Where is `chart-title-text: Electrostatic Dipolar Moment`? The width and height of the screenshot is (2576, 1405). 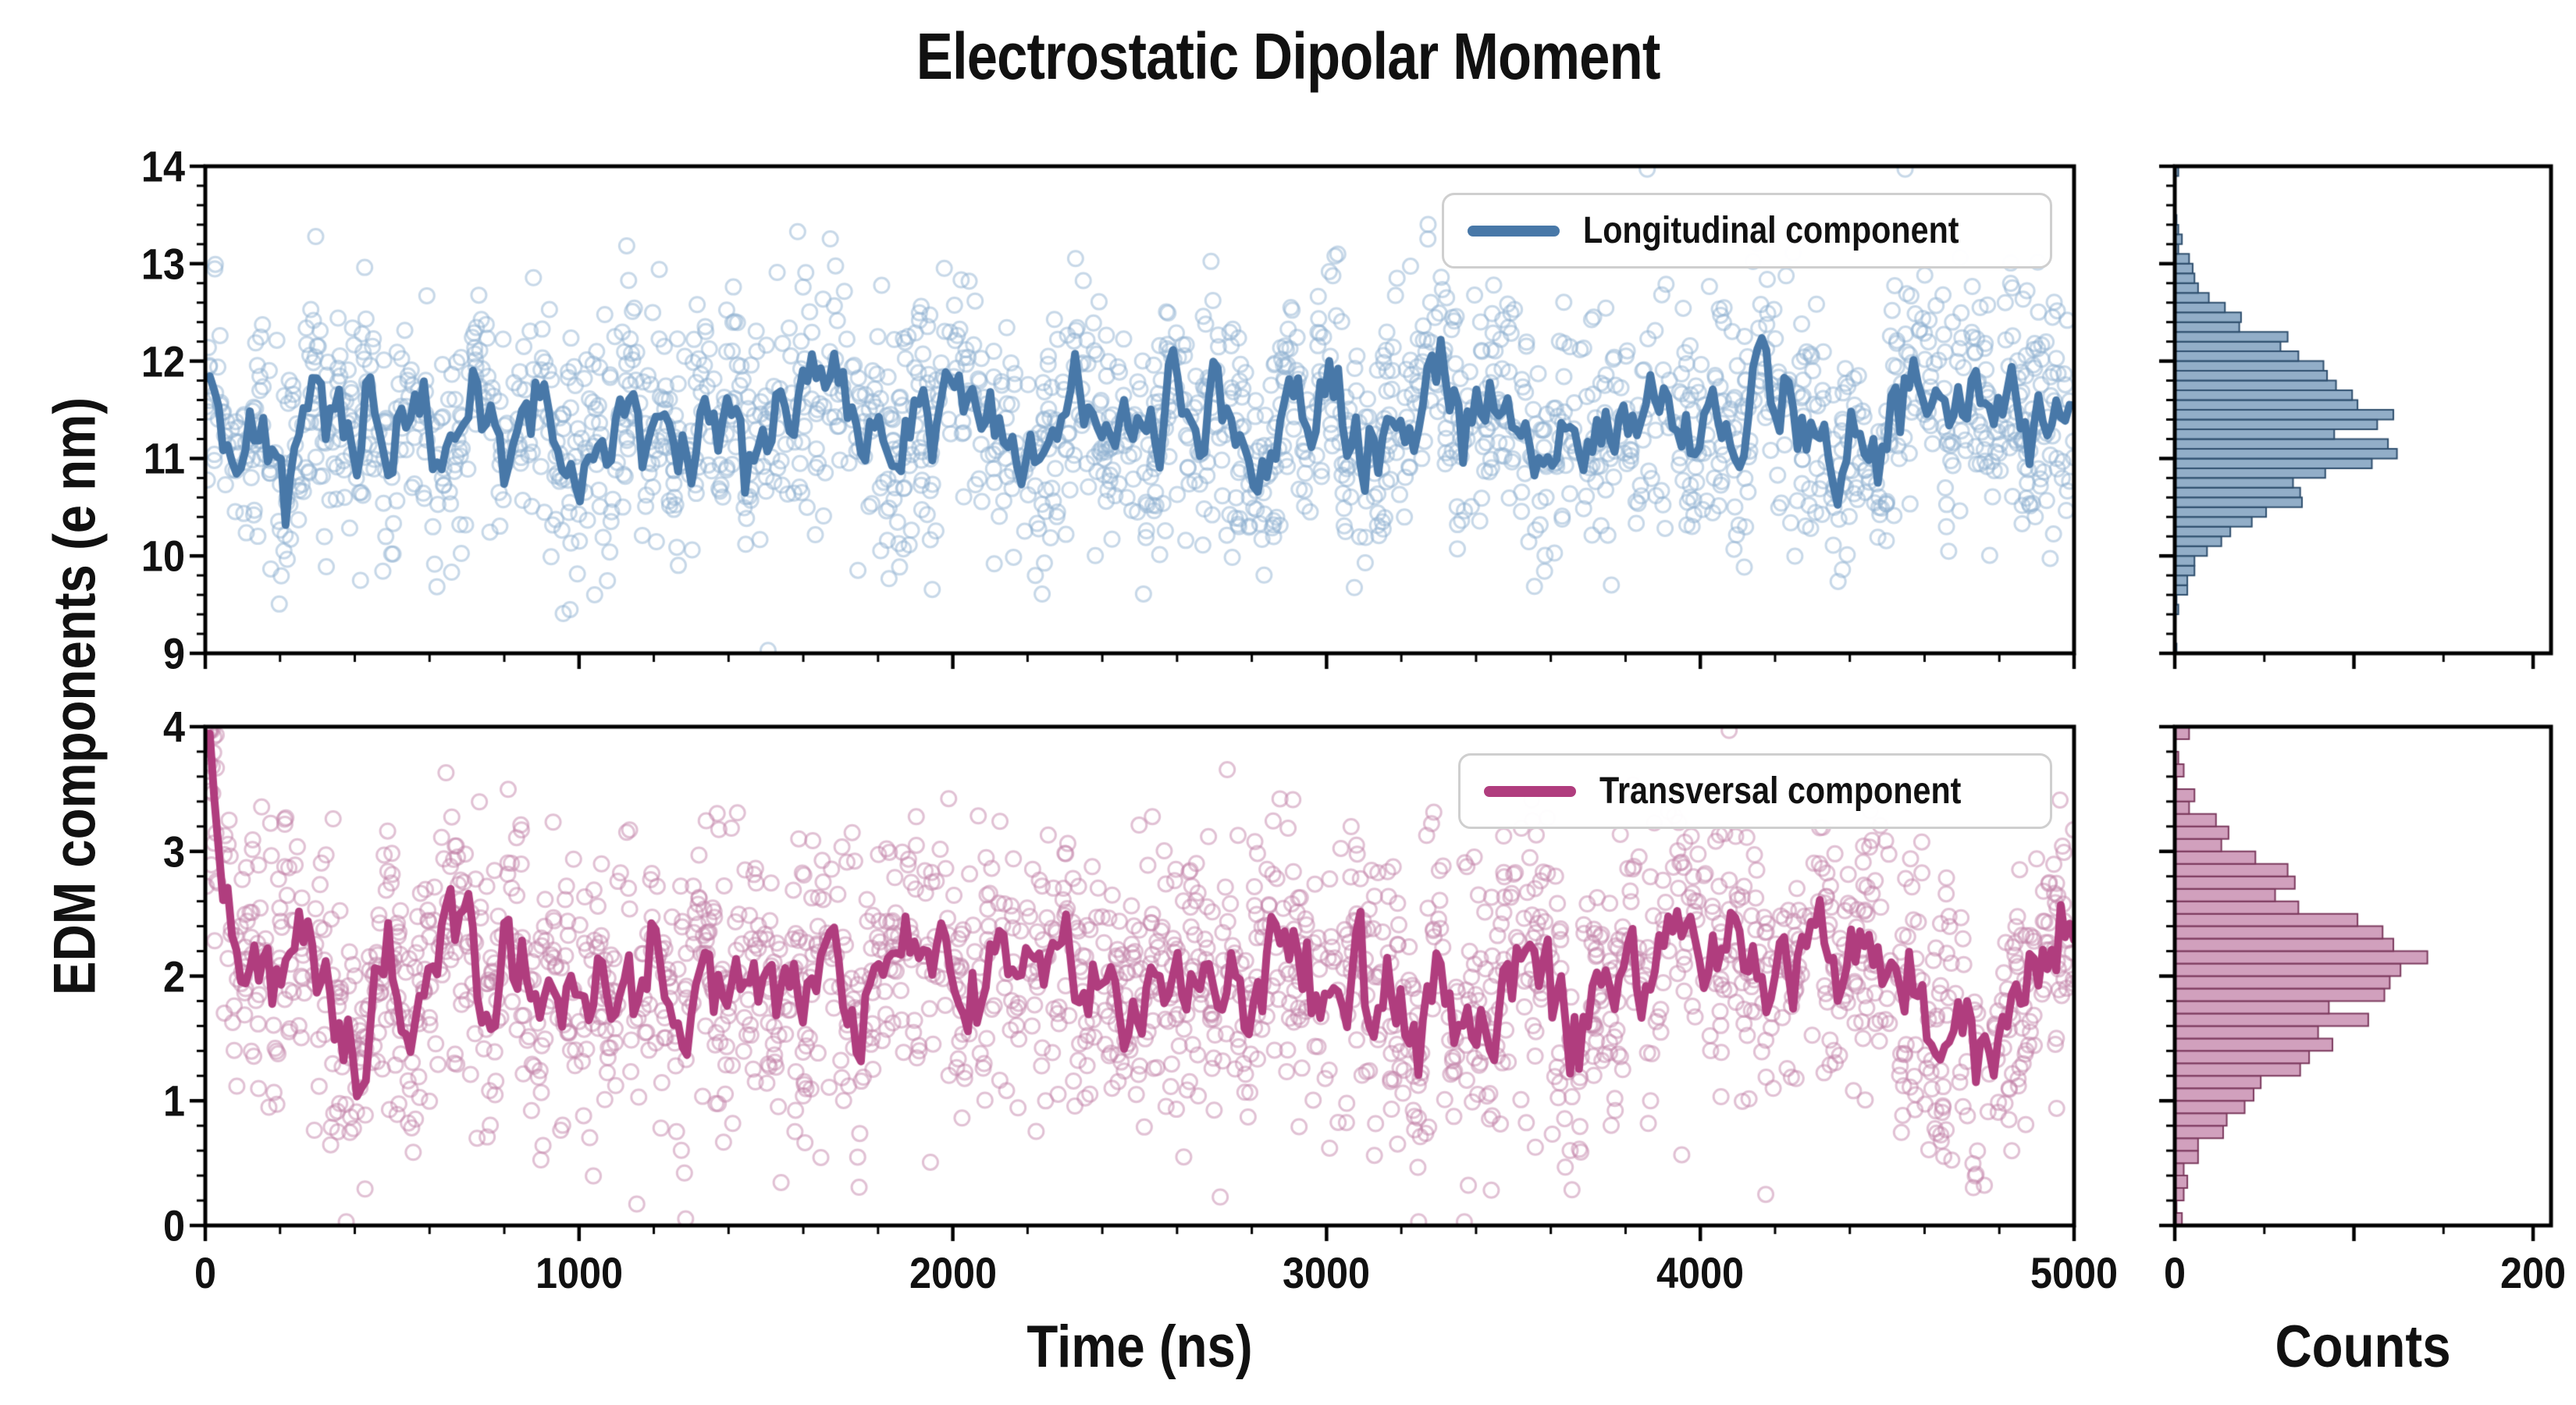
chart-title-text: Electrostatic Dipolar Moment is located at coordinates (1288, 56).